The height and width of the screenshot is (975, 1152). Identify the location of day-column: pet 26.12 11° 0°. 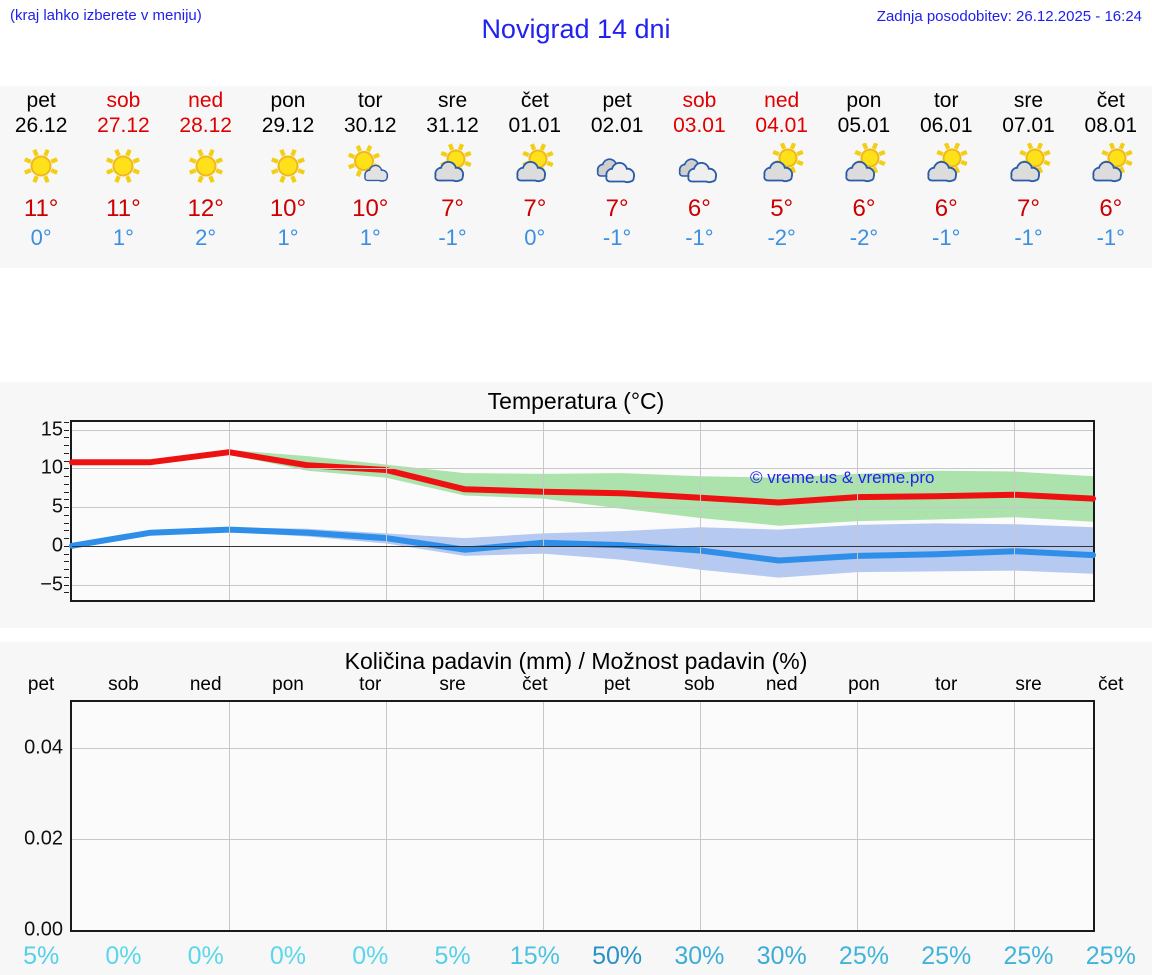
(41, 177).